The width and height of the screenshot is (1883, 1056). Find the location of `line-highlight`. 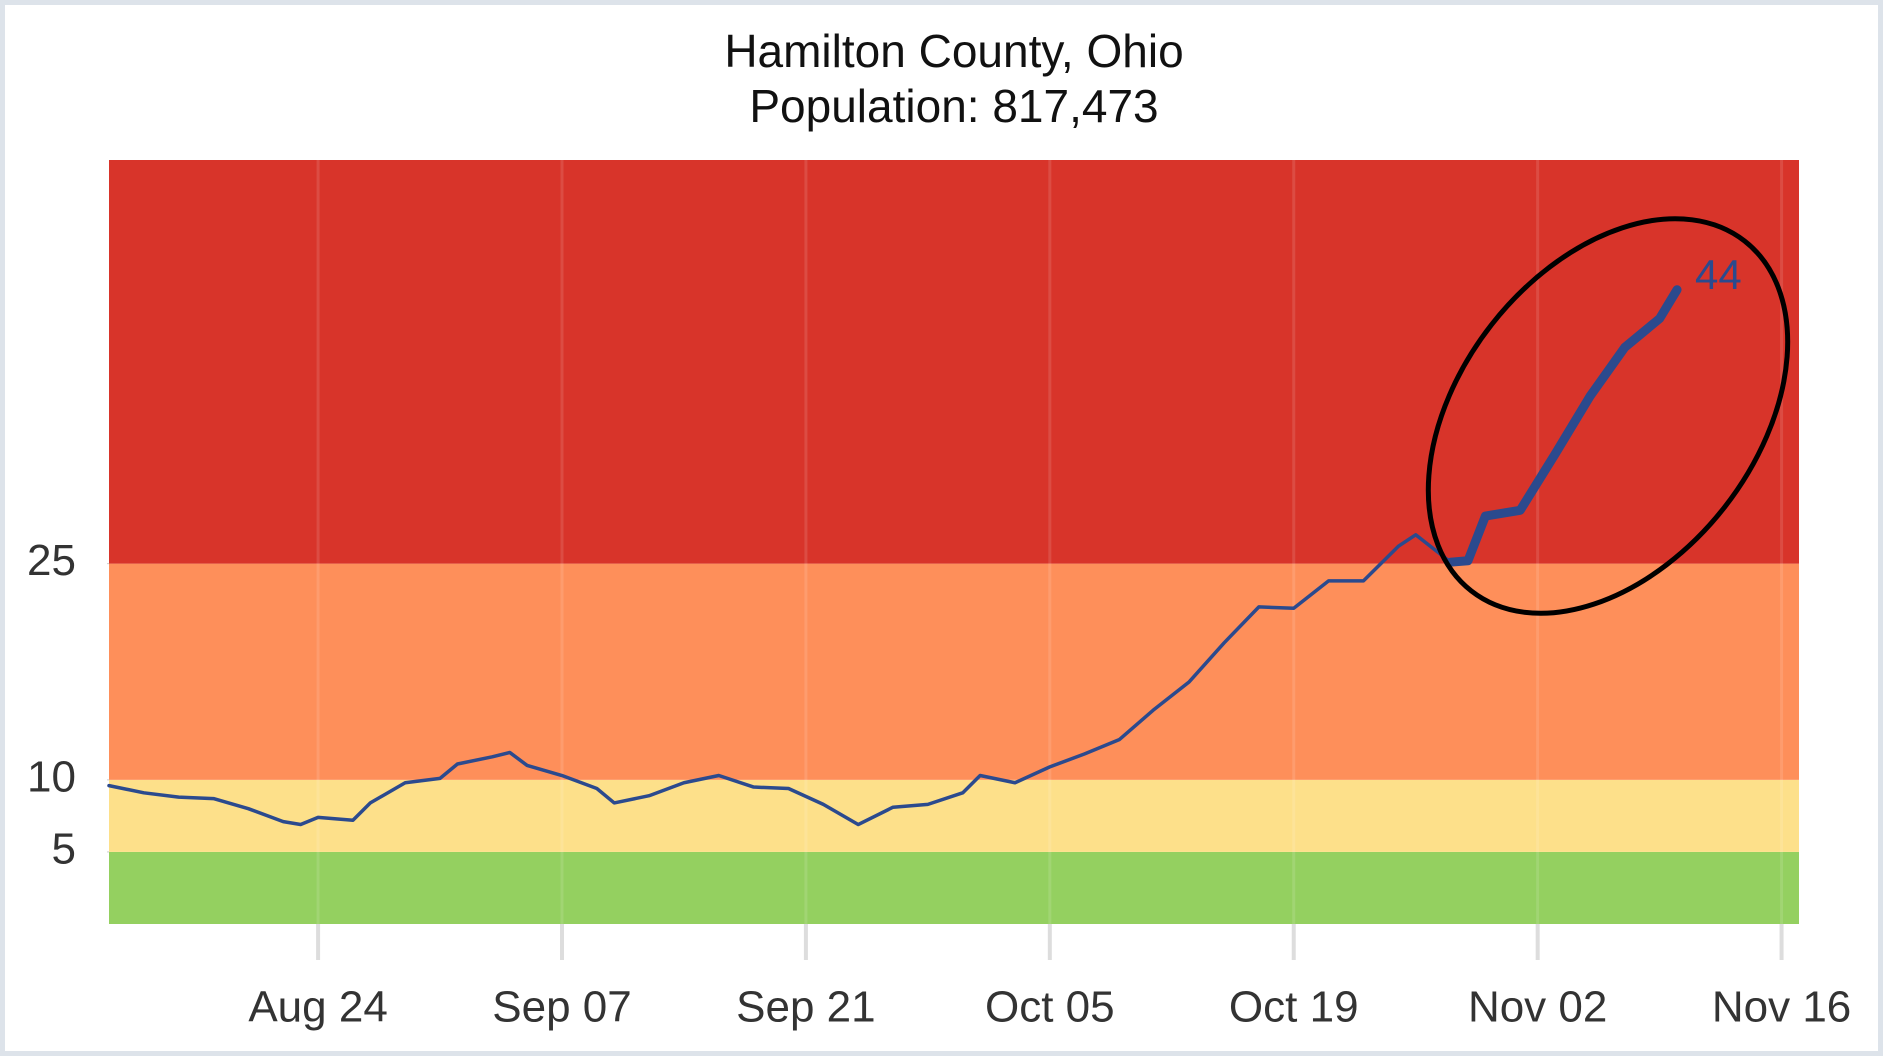

line-highlight is located at coordinates (1564, 426).